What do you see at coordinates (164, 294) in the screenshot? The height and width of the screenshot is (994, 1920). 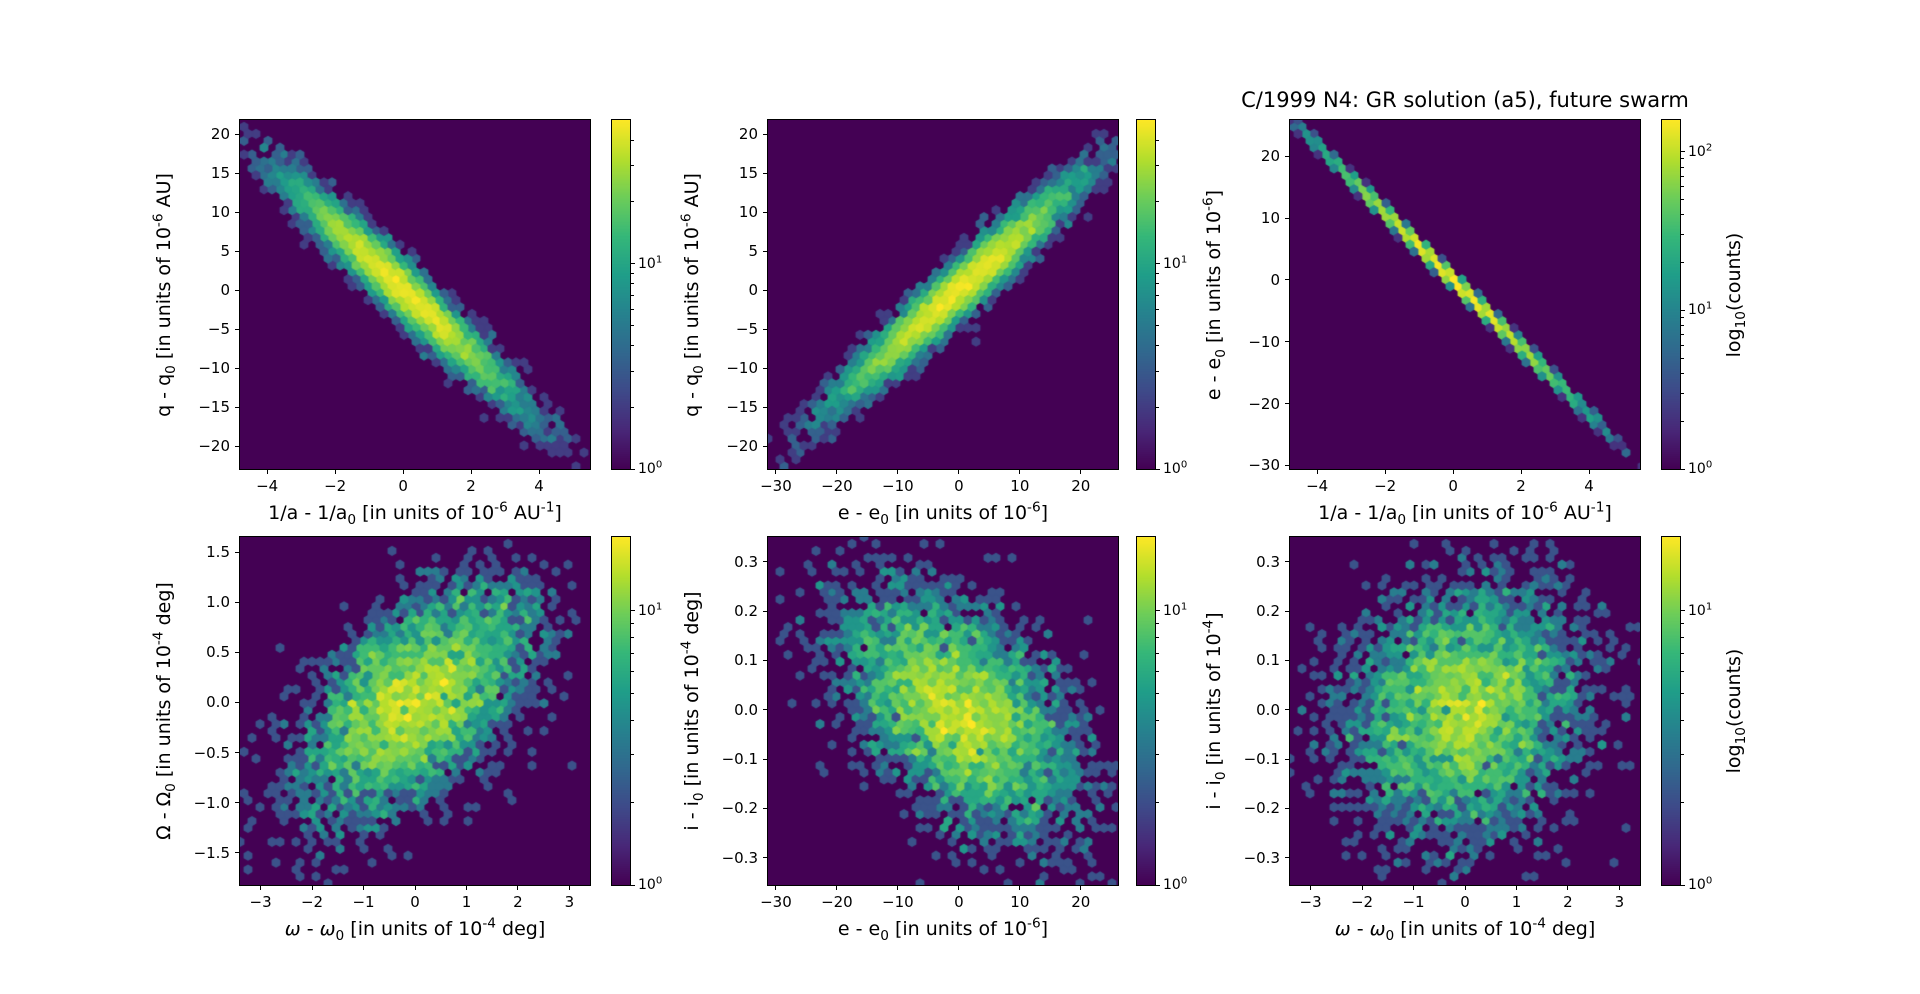 I see `y-axis-label-q-vs-inva: q - q0 [in units of 10-6 AU]` at bounding box center [164, 294].